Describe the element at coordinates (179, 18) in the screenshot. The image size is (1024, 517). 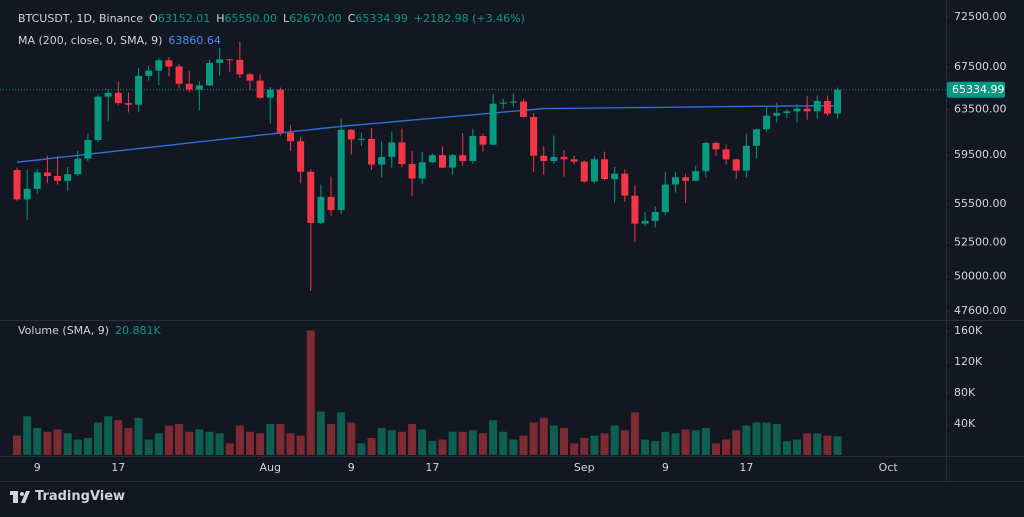
I see `ohlc-item: O63152.01` at that location.